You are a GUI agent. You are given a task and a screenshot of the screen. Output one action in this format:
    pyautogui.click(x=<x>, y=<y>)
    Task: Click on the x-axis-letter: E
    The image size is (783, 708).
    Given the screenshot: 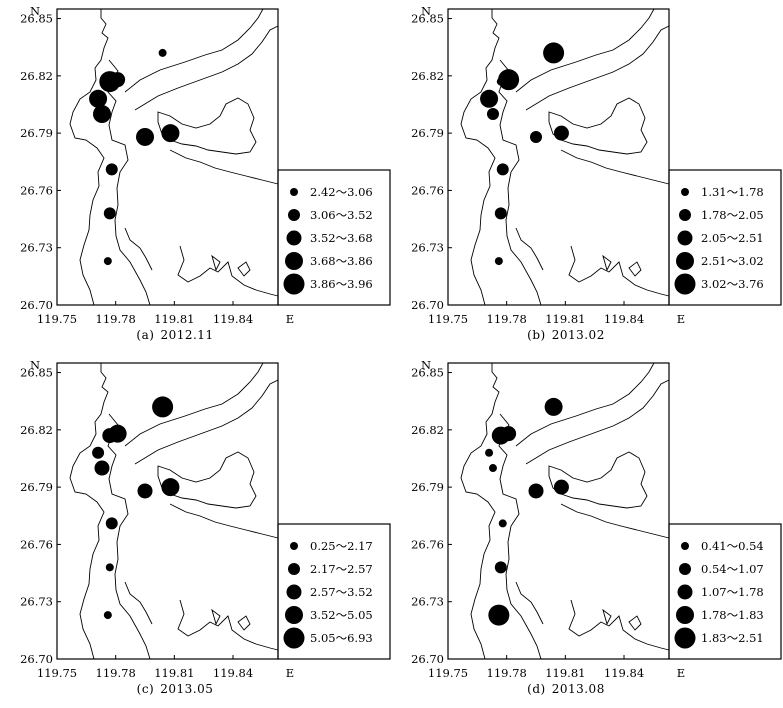 What is the action you would take?
    pyautogui.click(x=681, y=673)
    